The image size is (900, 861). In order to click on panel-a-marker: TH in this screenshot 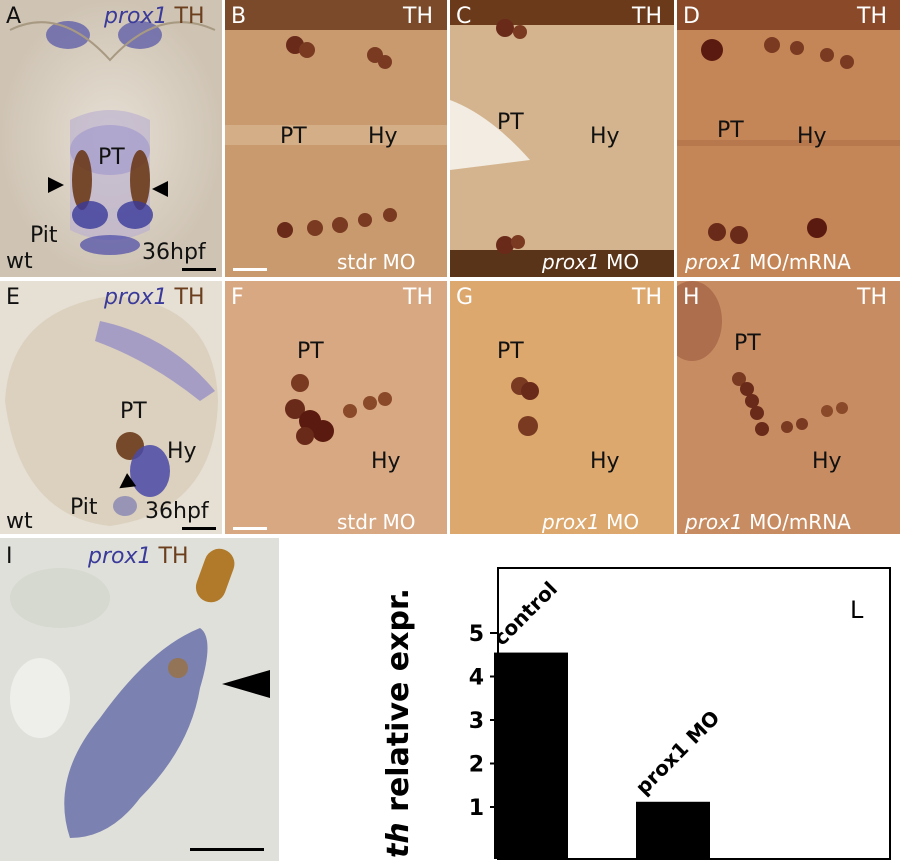, I will do `click(189, 16)`.